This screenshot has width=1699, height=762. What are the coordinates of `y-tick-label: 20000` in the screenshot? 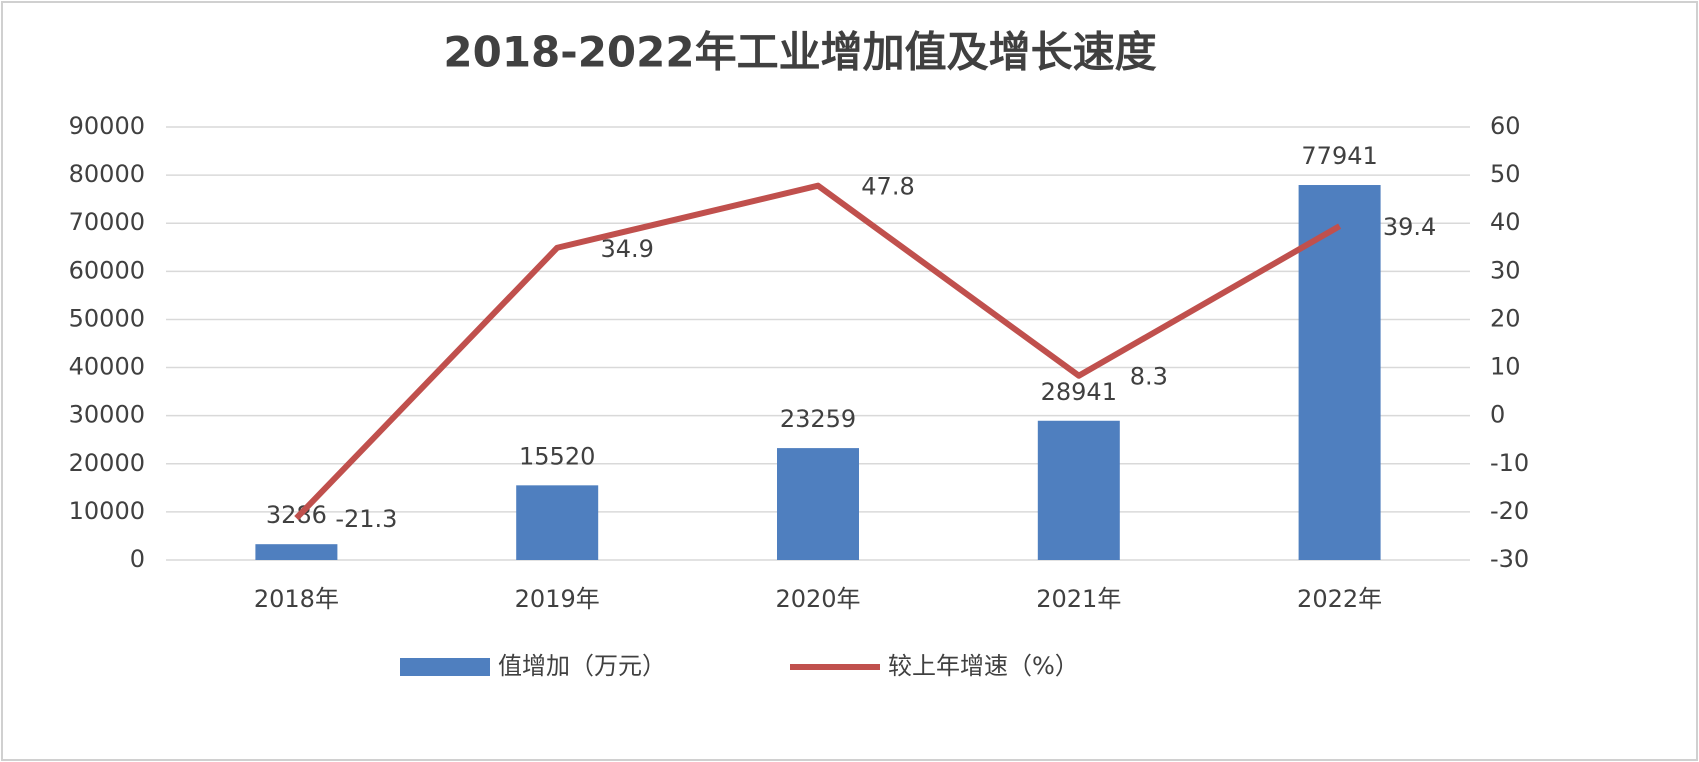 It's located at (107, 463).